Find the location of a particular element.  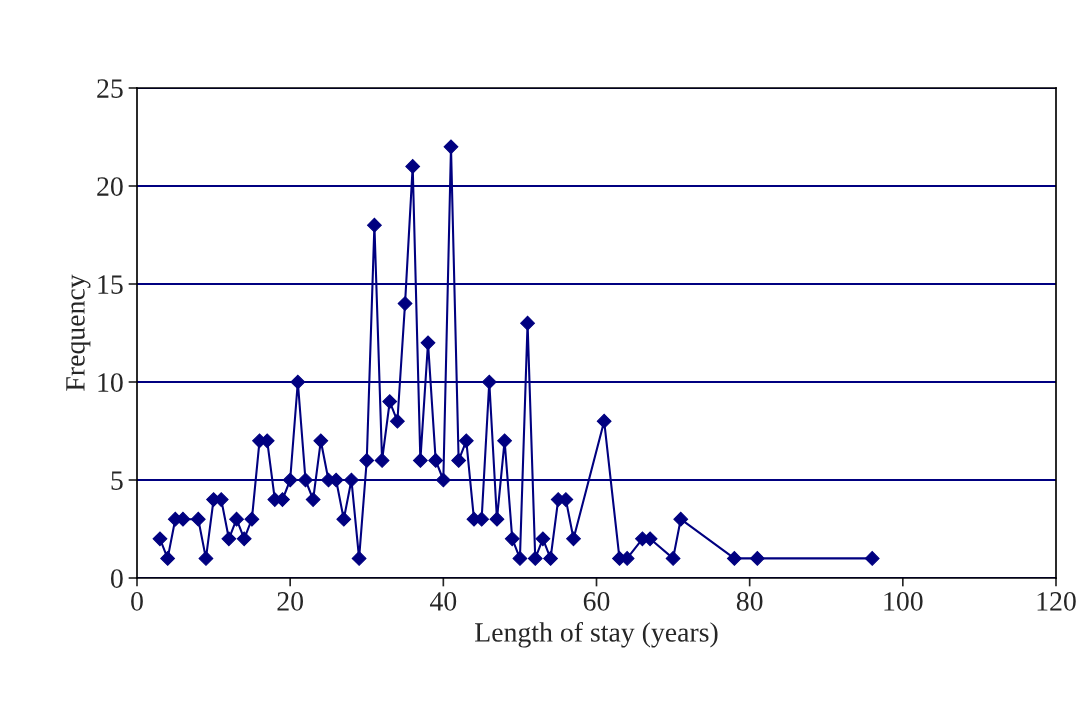

y-tick-label: 0 is located at coordinates (116, 578).